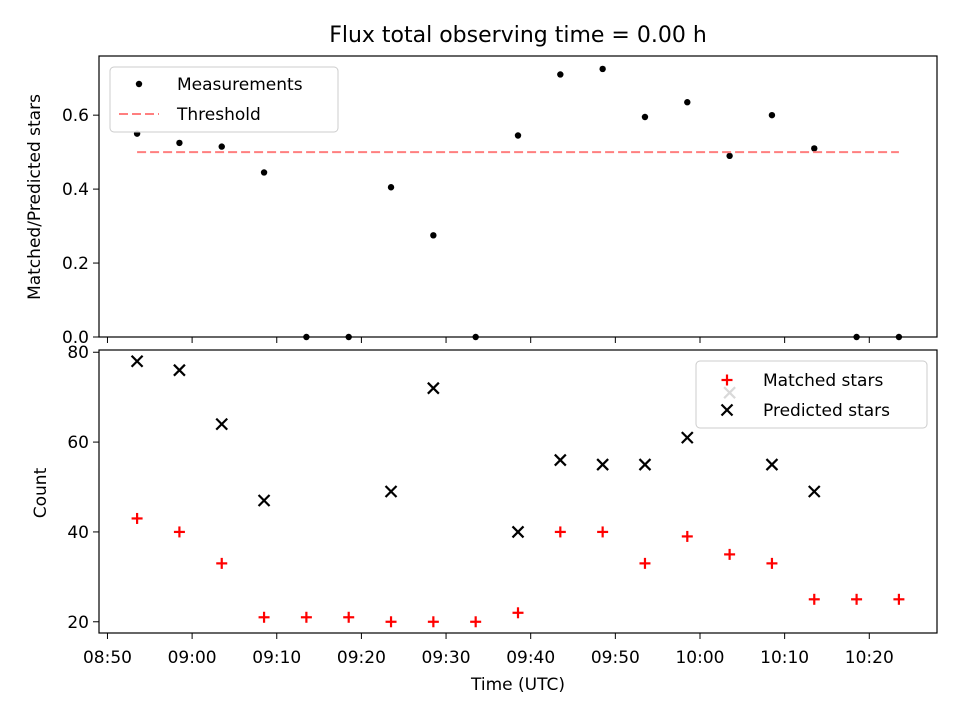 The height and width of the screenshot is (720, 960). Describe the element at coordinates (139, 84) in the screenshot. I see `legend-measurements-marker` at that location.